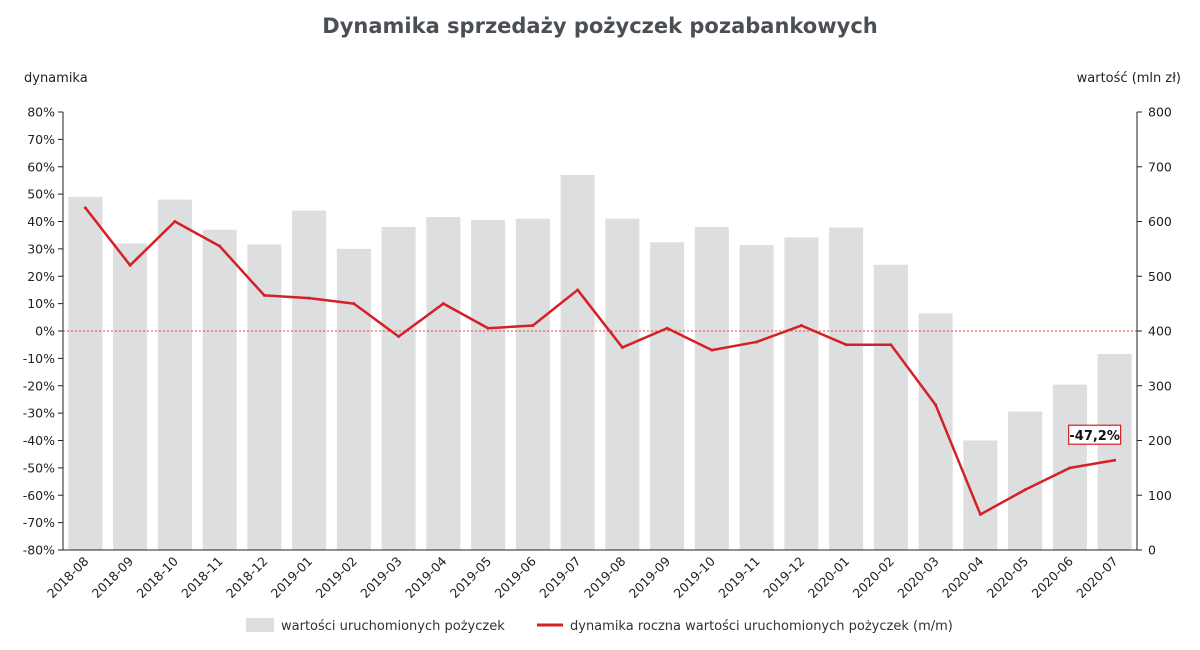  Describe the element at coordinates (1160, 166) in the screenshot. I see `right-tick-label: 700` at that location.